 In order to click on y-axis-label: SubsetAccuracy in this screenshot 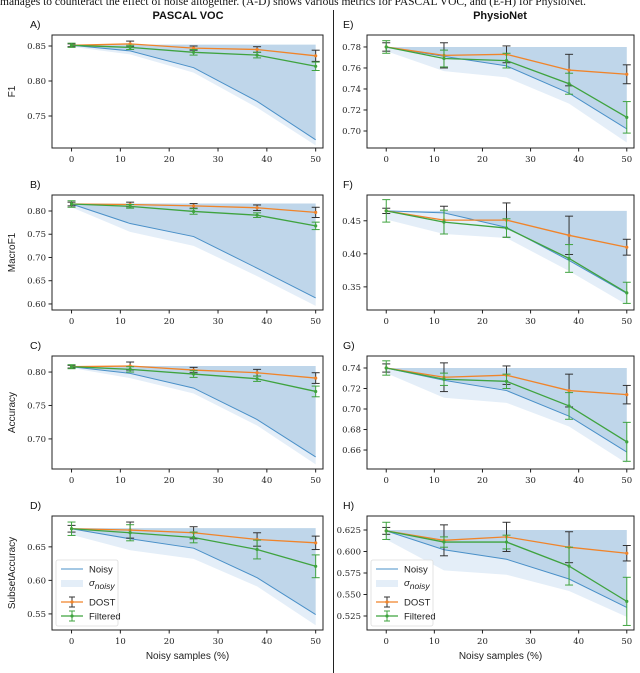, I will do `click(12, 573)`.